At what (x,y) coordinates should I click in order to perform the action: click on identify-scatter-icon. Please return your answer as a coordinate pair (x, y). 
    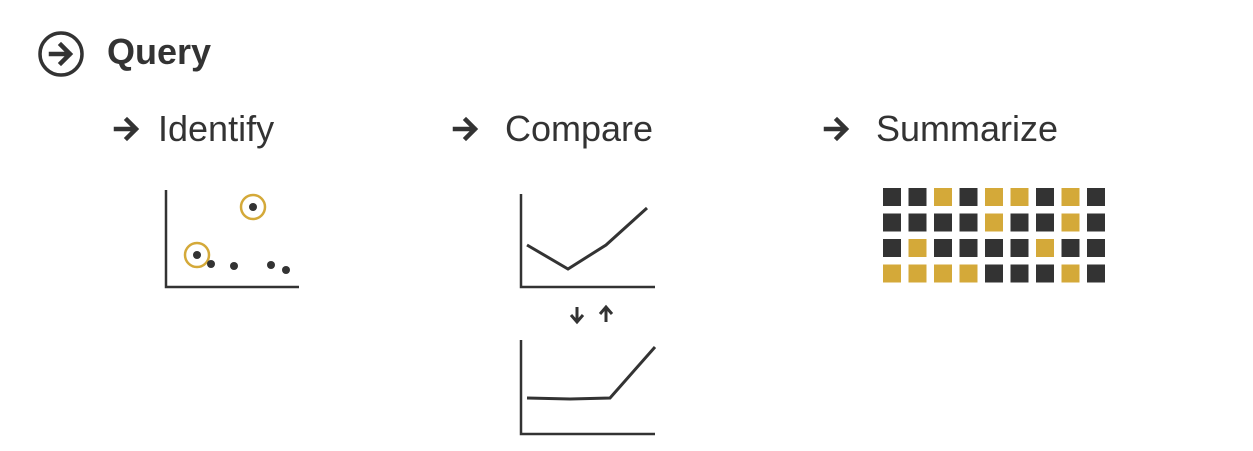
    Looking at the image, I should click on (231, 239).